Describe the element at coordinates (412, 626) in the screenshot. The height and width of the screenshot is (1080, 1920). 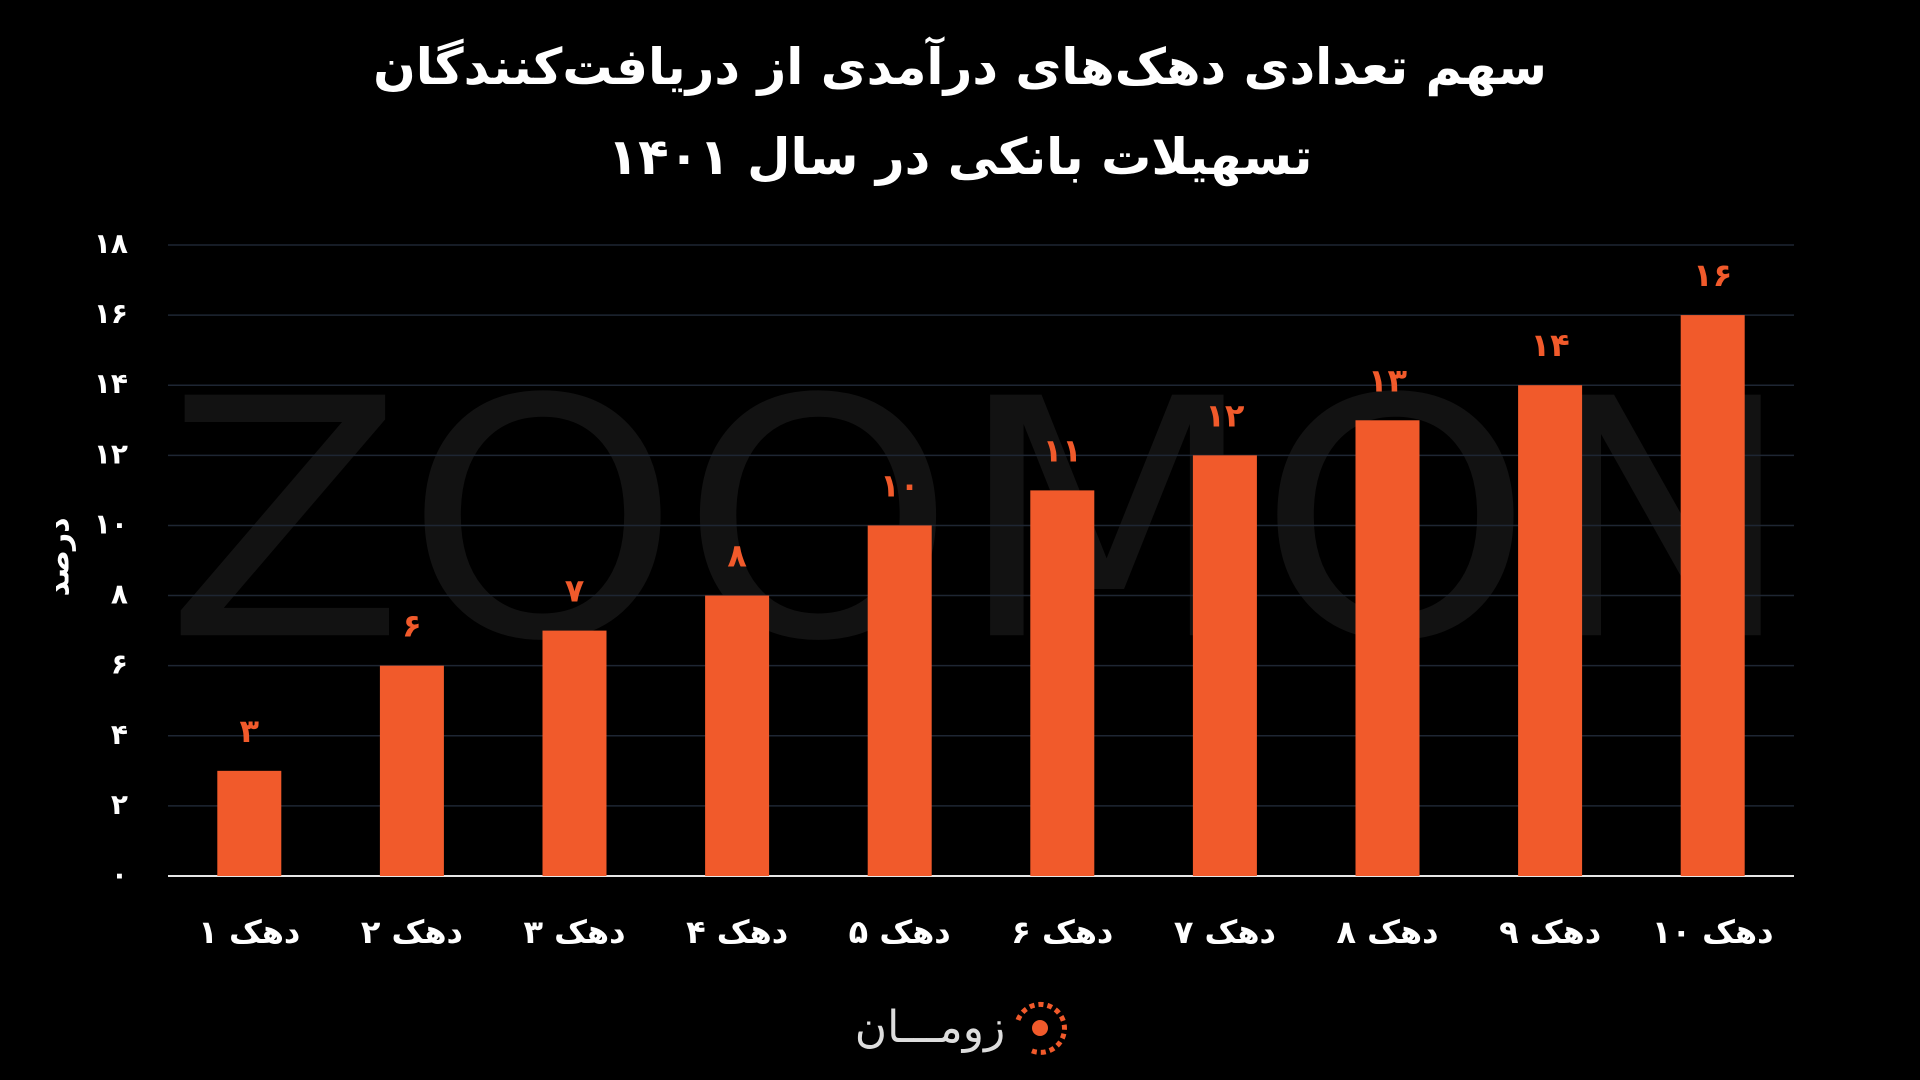
I see `value-label: ۶` at that location.